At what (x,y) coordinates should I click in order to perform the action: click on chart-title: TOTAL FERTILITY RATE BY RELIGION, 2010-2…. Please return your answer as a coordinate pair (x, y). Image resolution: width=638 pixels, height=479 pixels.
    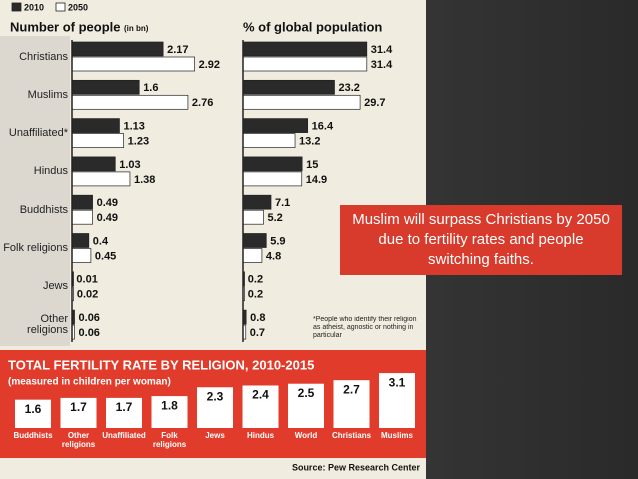
    Looking at the image, I should click on (161, 364).